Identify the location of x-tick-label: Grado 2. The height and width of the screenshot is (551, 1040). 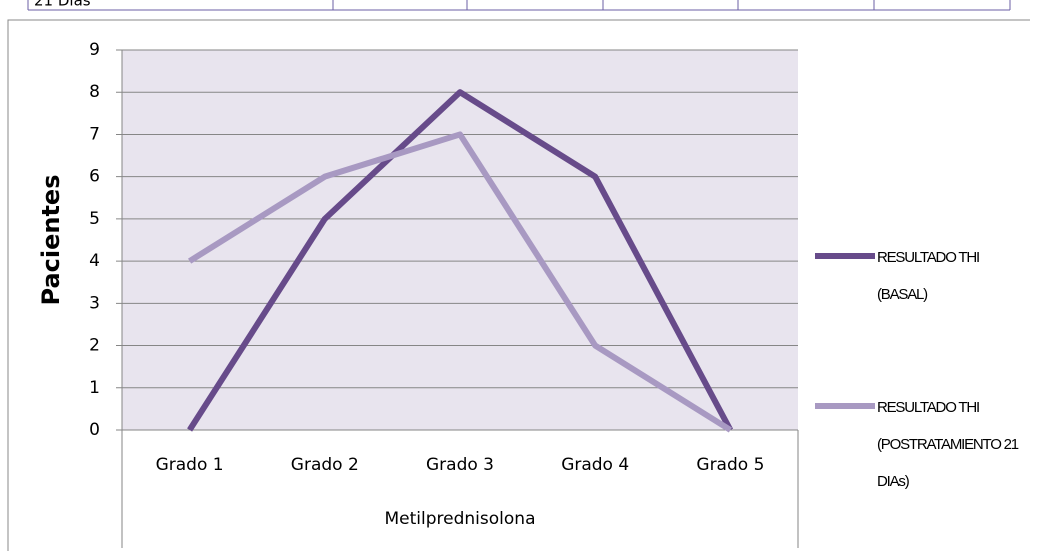
(325, 465).